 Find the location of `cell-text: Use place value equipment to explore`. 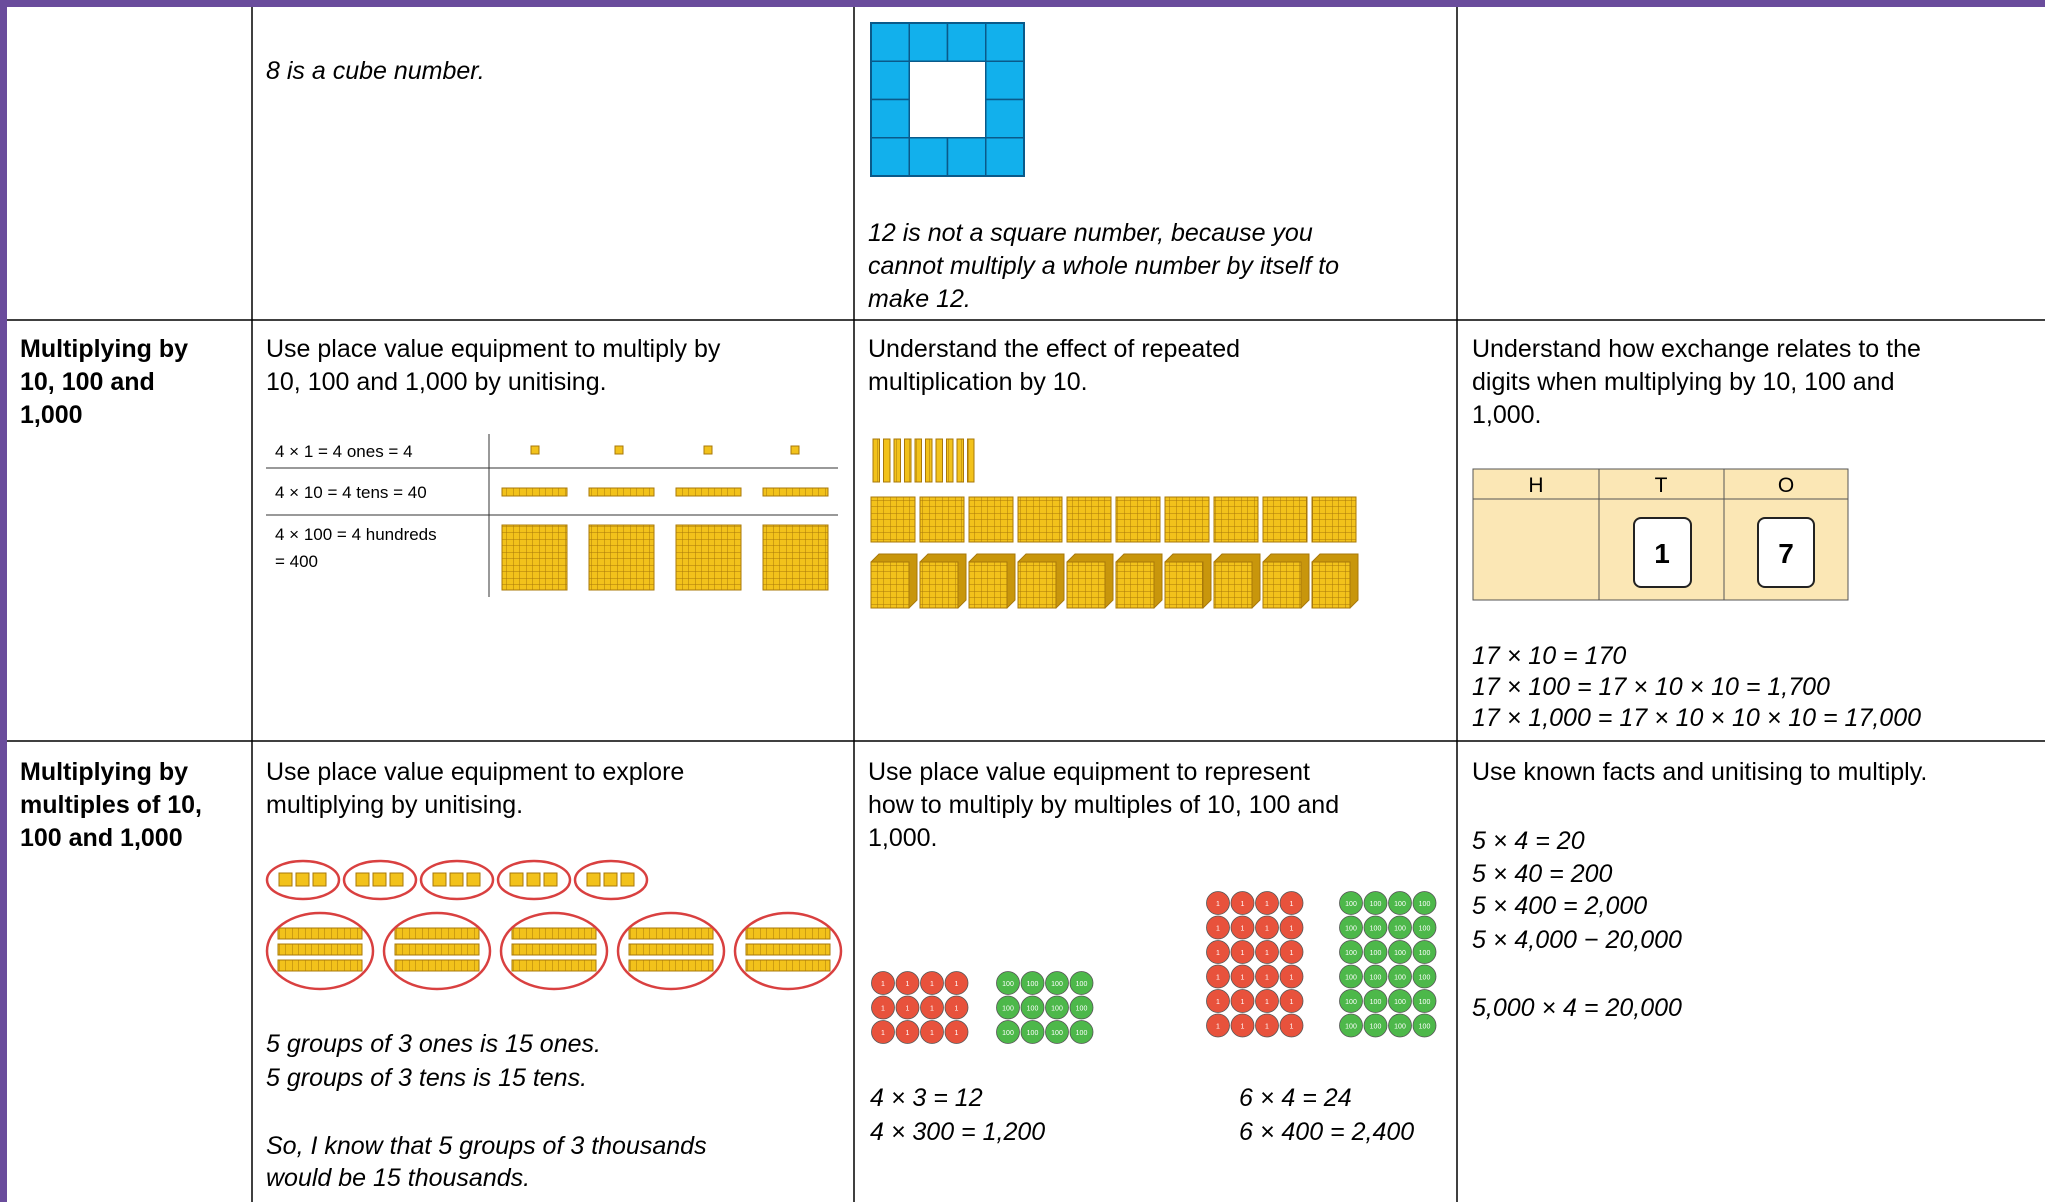

cell-text: Use place value equipment to explore is located at coordinates (475, 772).